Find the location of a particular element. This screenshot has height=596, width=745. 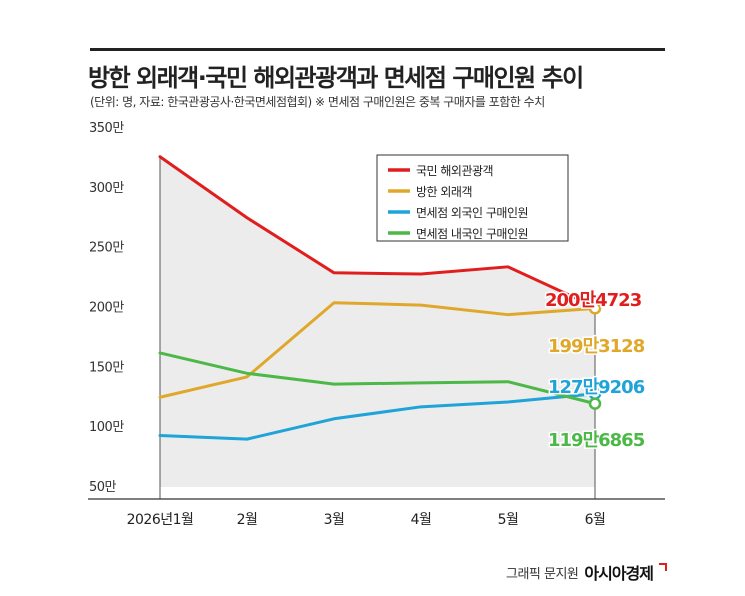

credit: 그래픽 문지원 아시아경제 is located at coordinates (586, 572).